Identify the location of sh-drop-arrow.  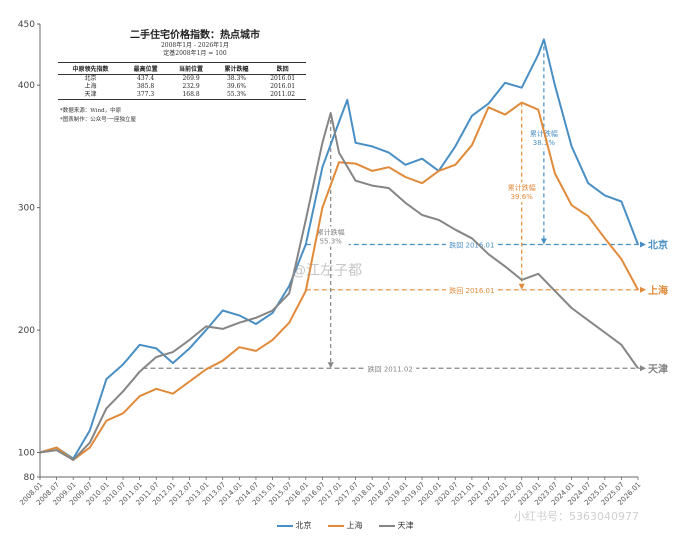
(521, 286).